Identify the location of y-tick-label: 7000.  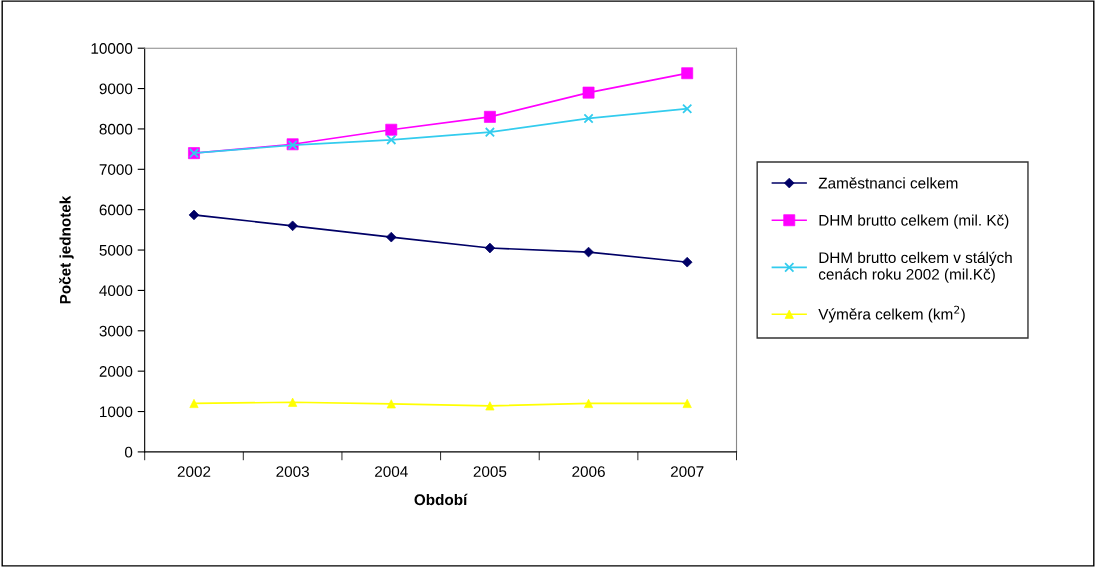
(116, 169).